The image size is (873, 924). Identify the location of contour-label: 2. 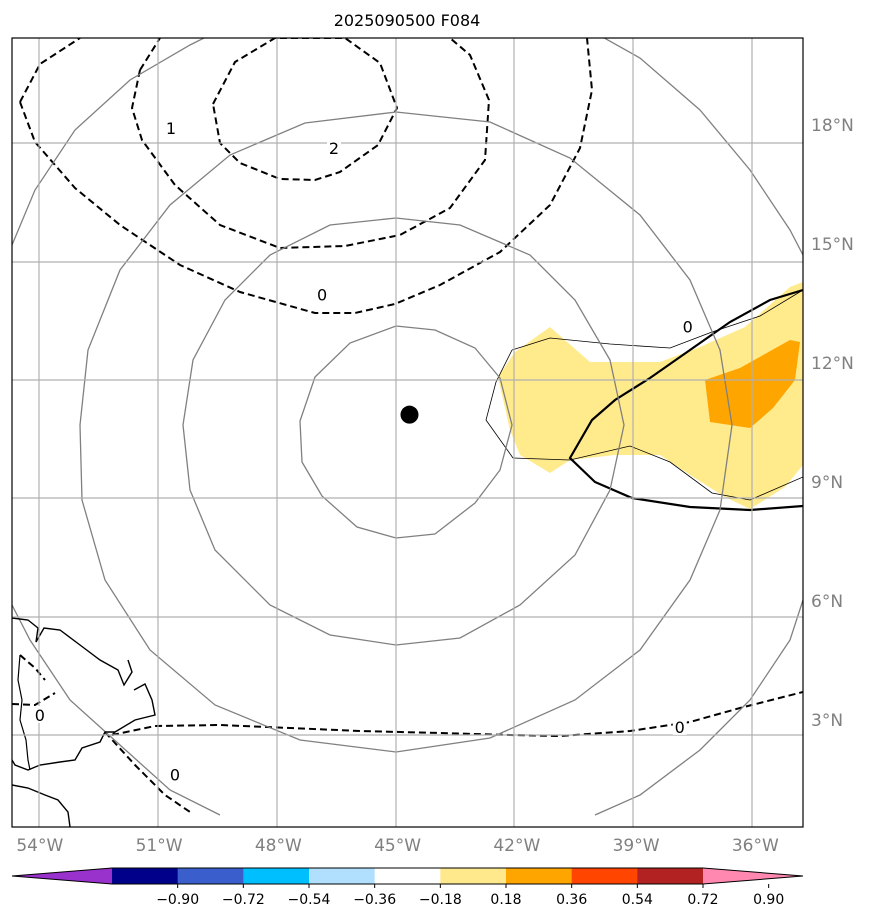
(334, 148).